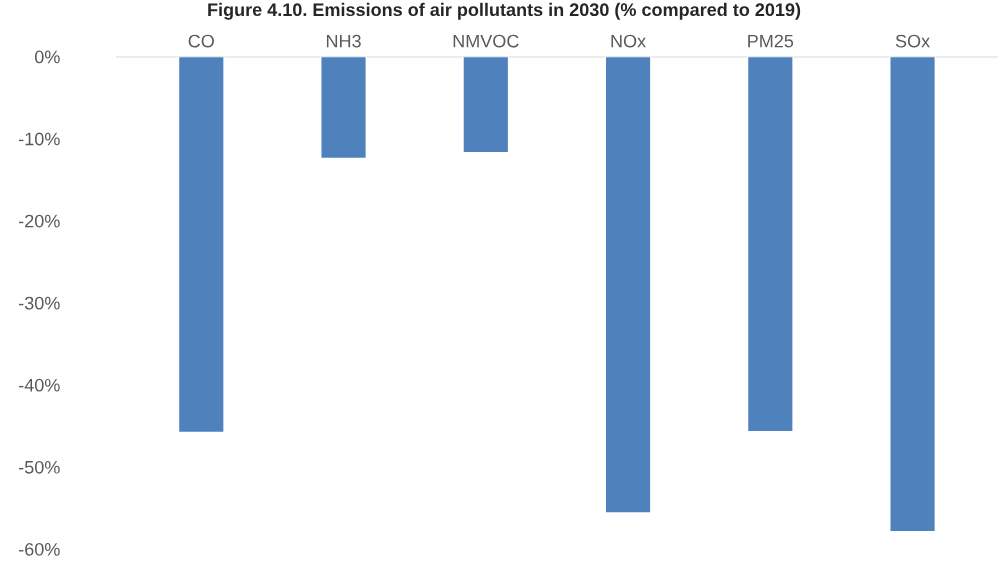 Image resolution: width=1008 pixels, height=566 pixels. What do you see at coordinates (39, 385) in the screenshot?
I see `y-tick-label: -40%` at bounding box center [39, 385].